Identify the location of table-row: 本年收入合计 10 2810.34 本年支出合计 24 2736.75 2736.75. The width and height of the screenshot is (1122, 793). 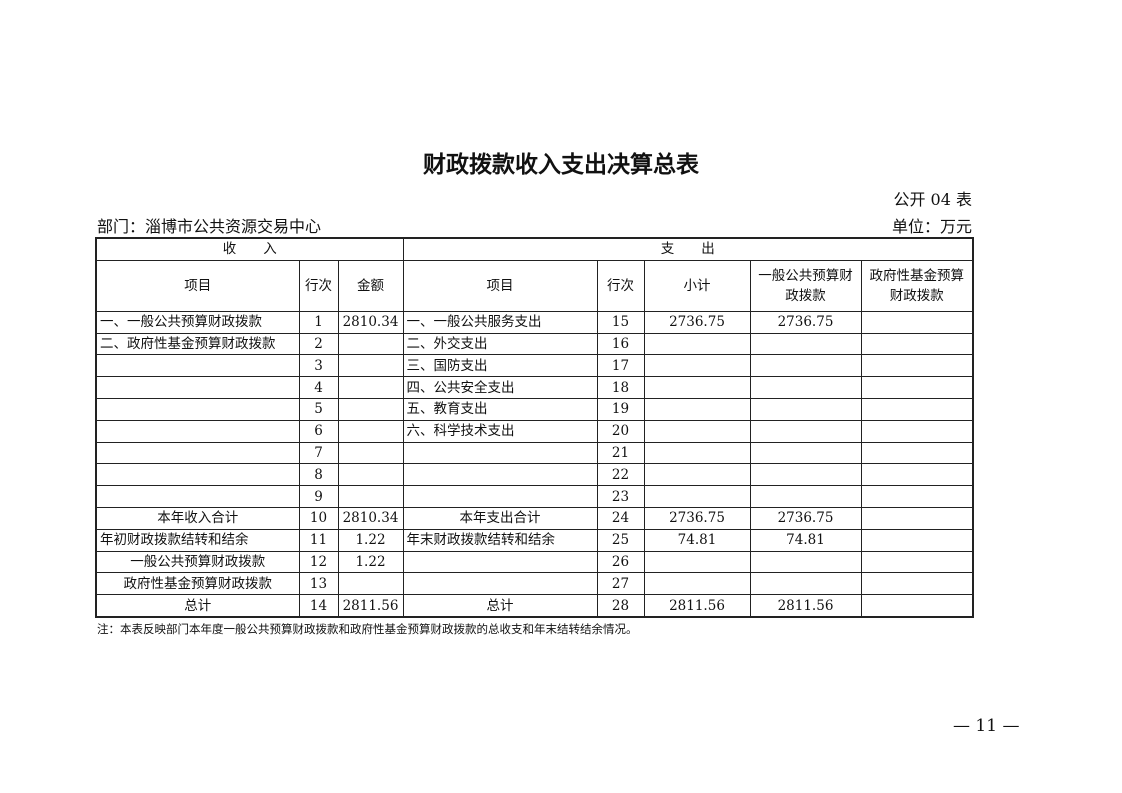
(534, 518).